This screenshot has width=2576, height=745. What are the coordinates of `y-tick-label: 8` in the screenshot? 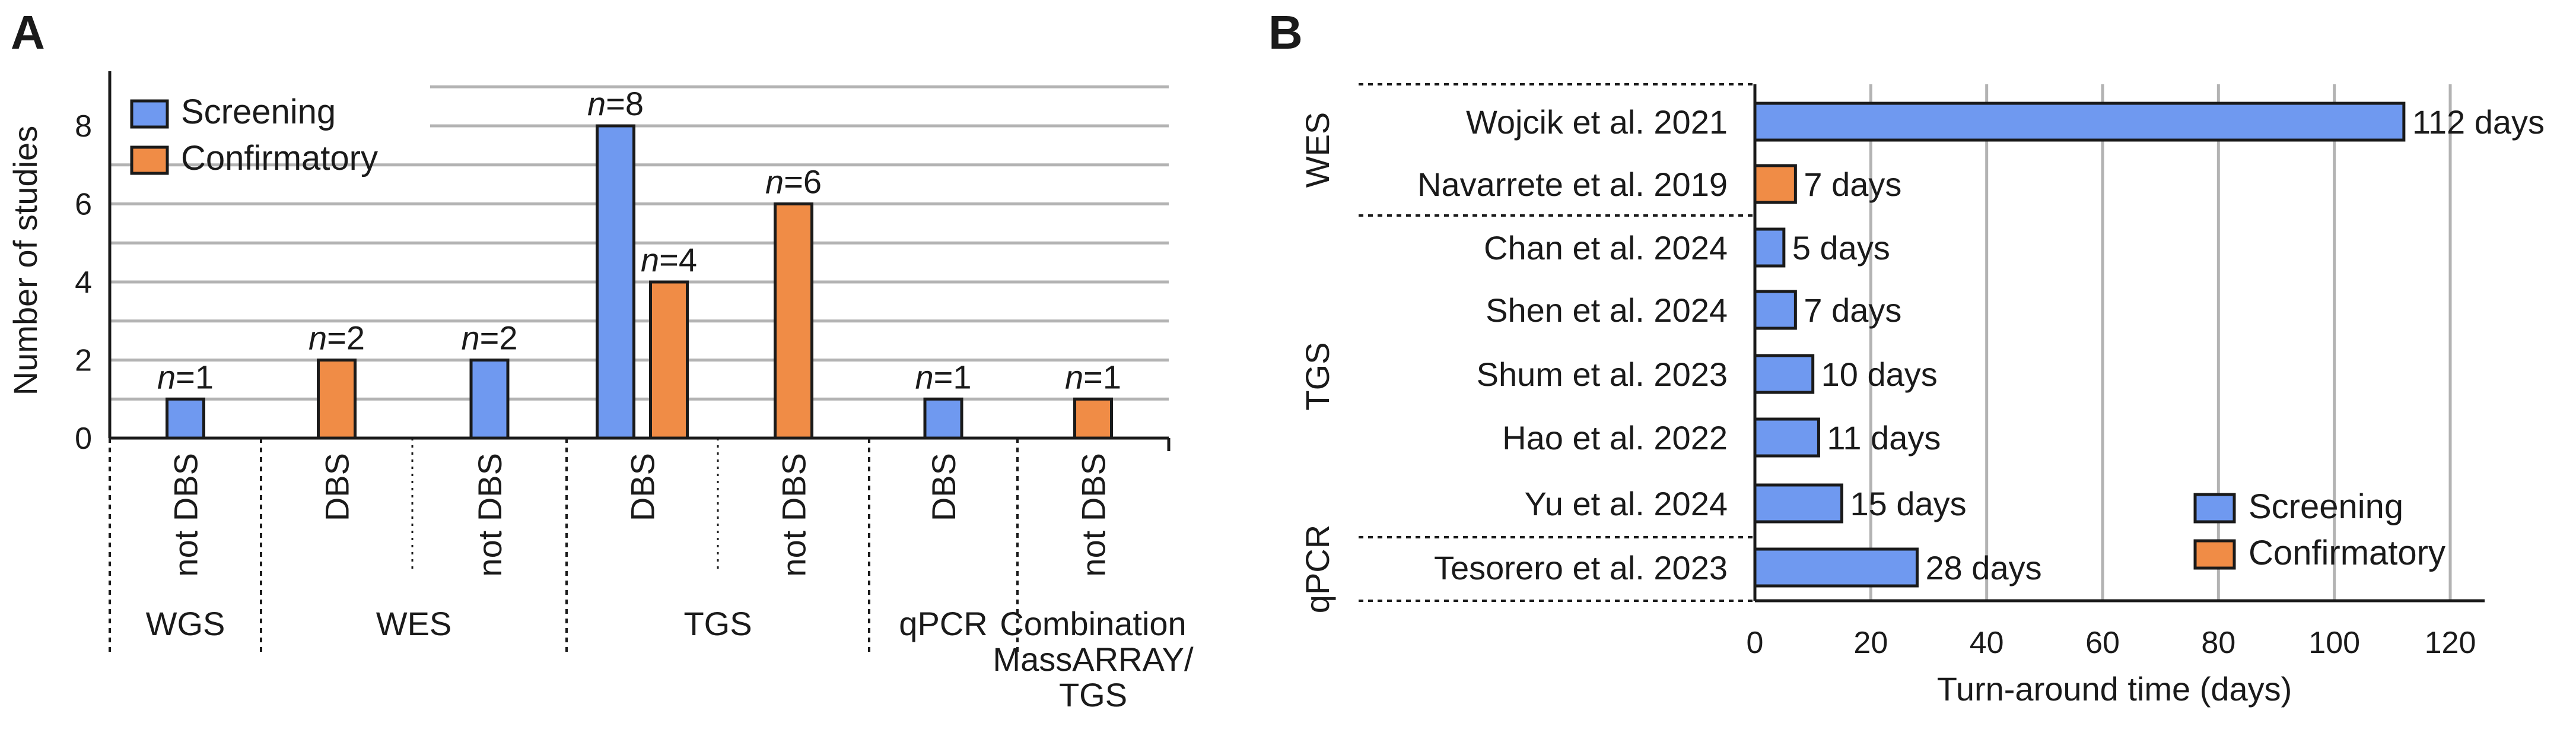 It's located at (83, 126).